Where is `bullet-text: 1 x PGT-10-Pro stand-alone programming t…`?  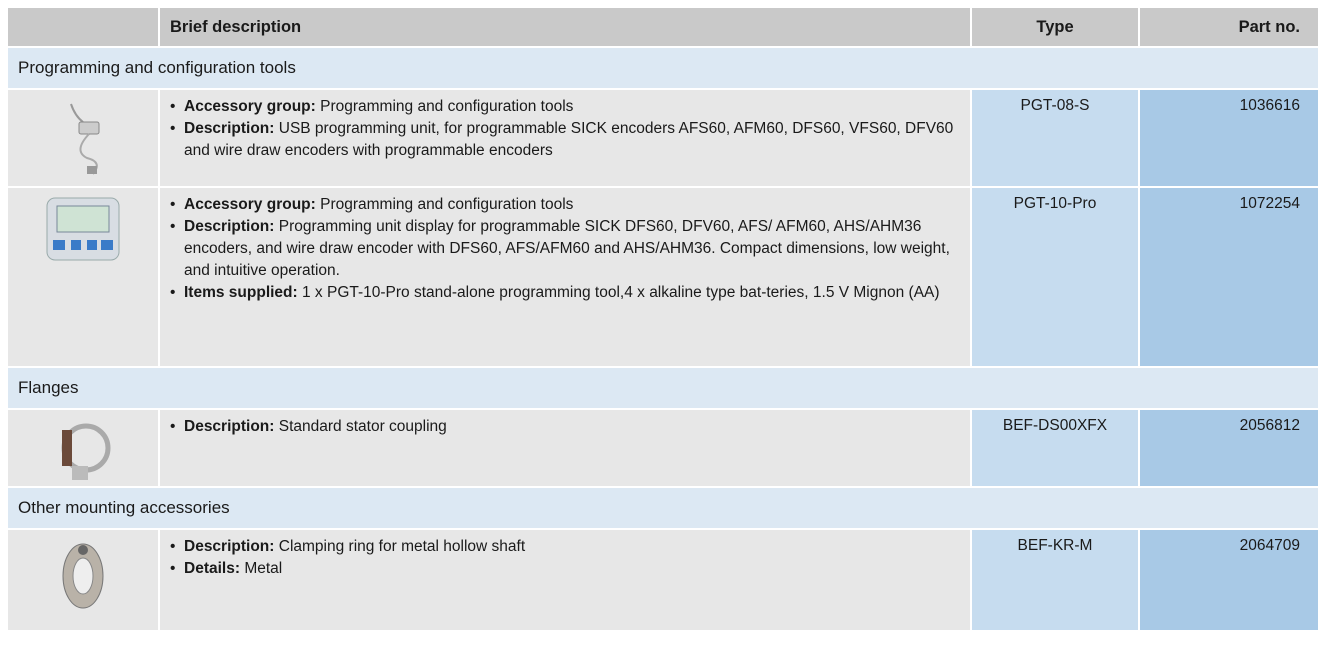 bullet-text: 1 x PGT-10-Pro stand-alone programming t… is located at coordinates (621, 292).